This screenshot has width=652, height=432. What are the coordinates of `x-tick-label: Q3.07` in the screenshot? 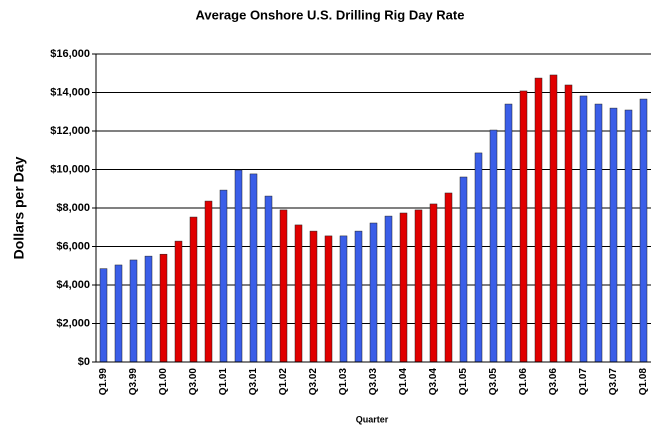 It's located at (613, 382).